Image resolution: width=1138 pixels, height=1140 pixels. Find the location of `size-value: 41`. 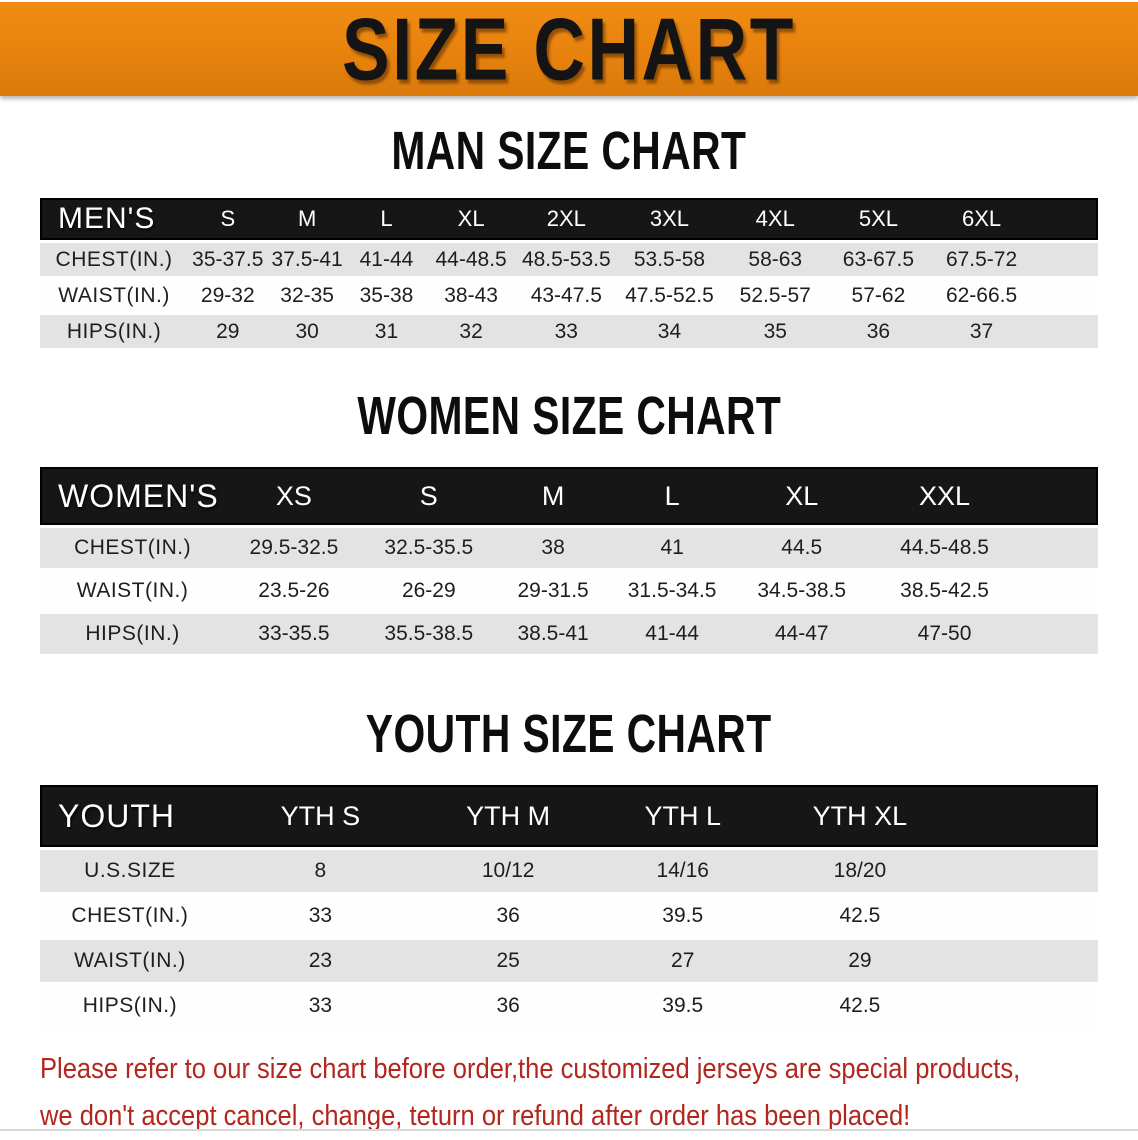

size-value: 41 is located at coordinates (672, 548).